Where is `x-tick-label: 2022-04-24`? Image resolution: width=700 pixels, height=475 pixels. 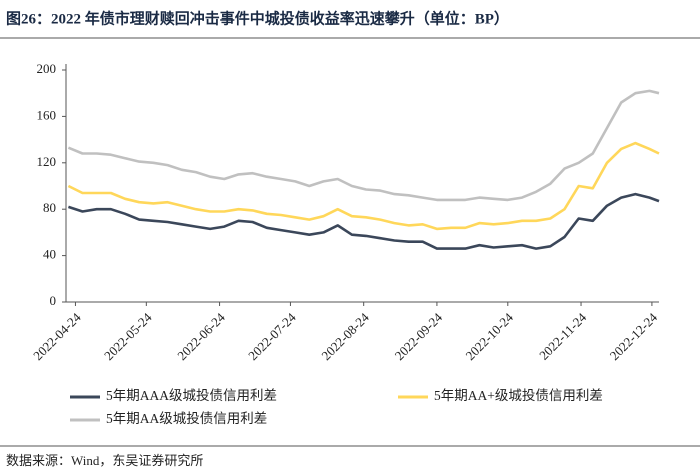 x-tick-label: 2022-04-24 is located at coordinates (57, 336).